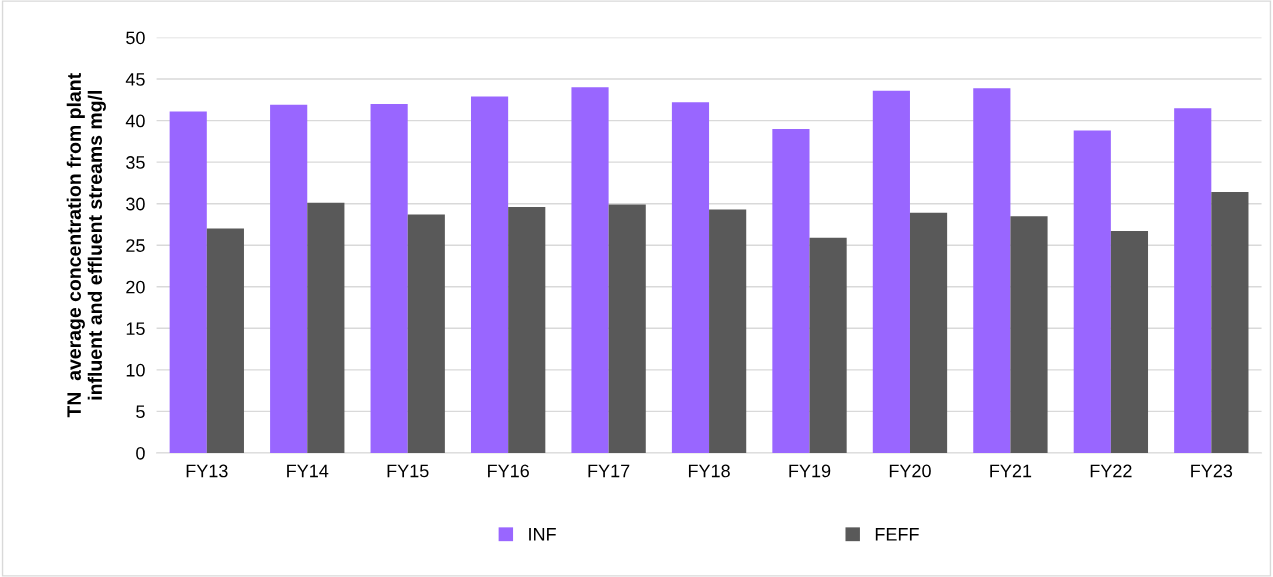 This screenshot has width=1273, height=577. Describe the element at coordinates (135, 329) in the screenshot. I see `y-tick-label: 15` at that location.